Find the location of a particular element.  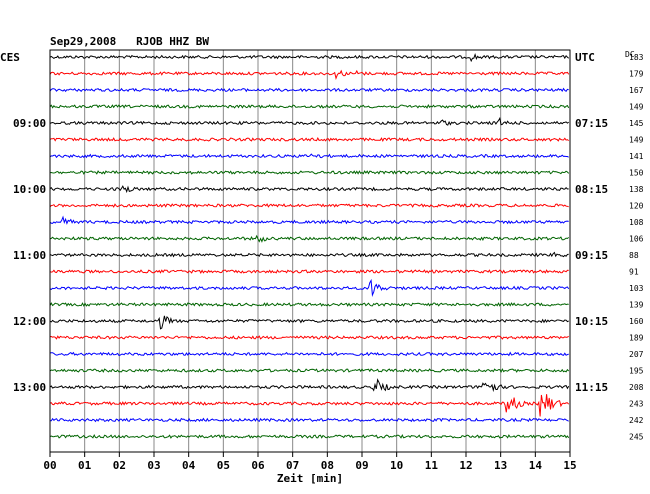

x-tick-label: 13 is located at coordinates (500, 465).